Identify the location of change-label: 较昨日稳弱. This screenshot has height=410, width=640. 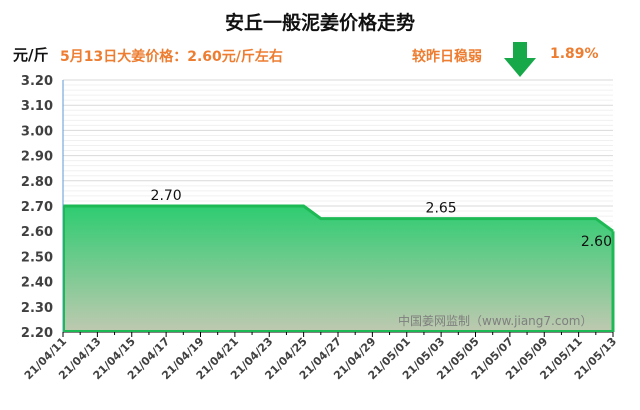
(447, 57).